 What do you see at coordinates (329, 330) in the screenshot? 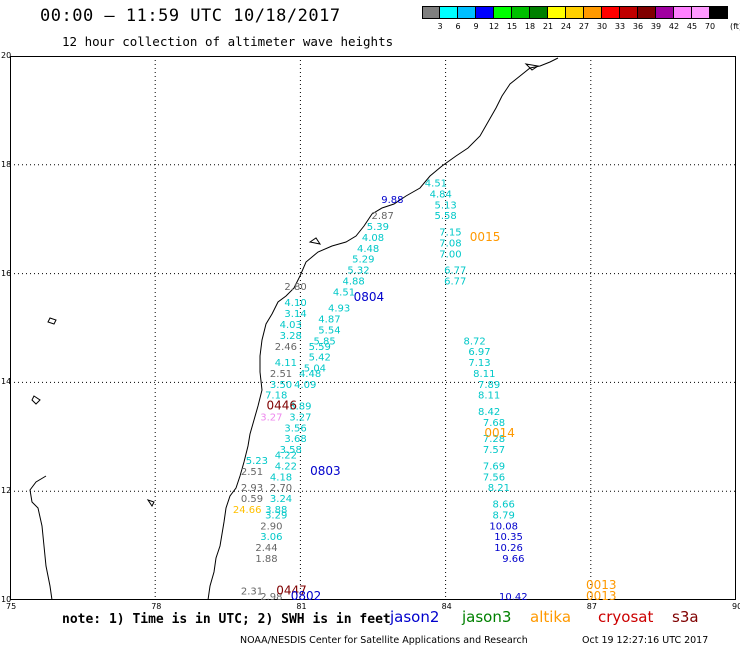
I see `wave-height-value: 5.54` at bounding box center [329, 330].